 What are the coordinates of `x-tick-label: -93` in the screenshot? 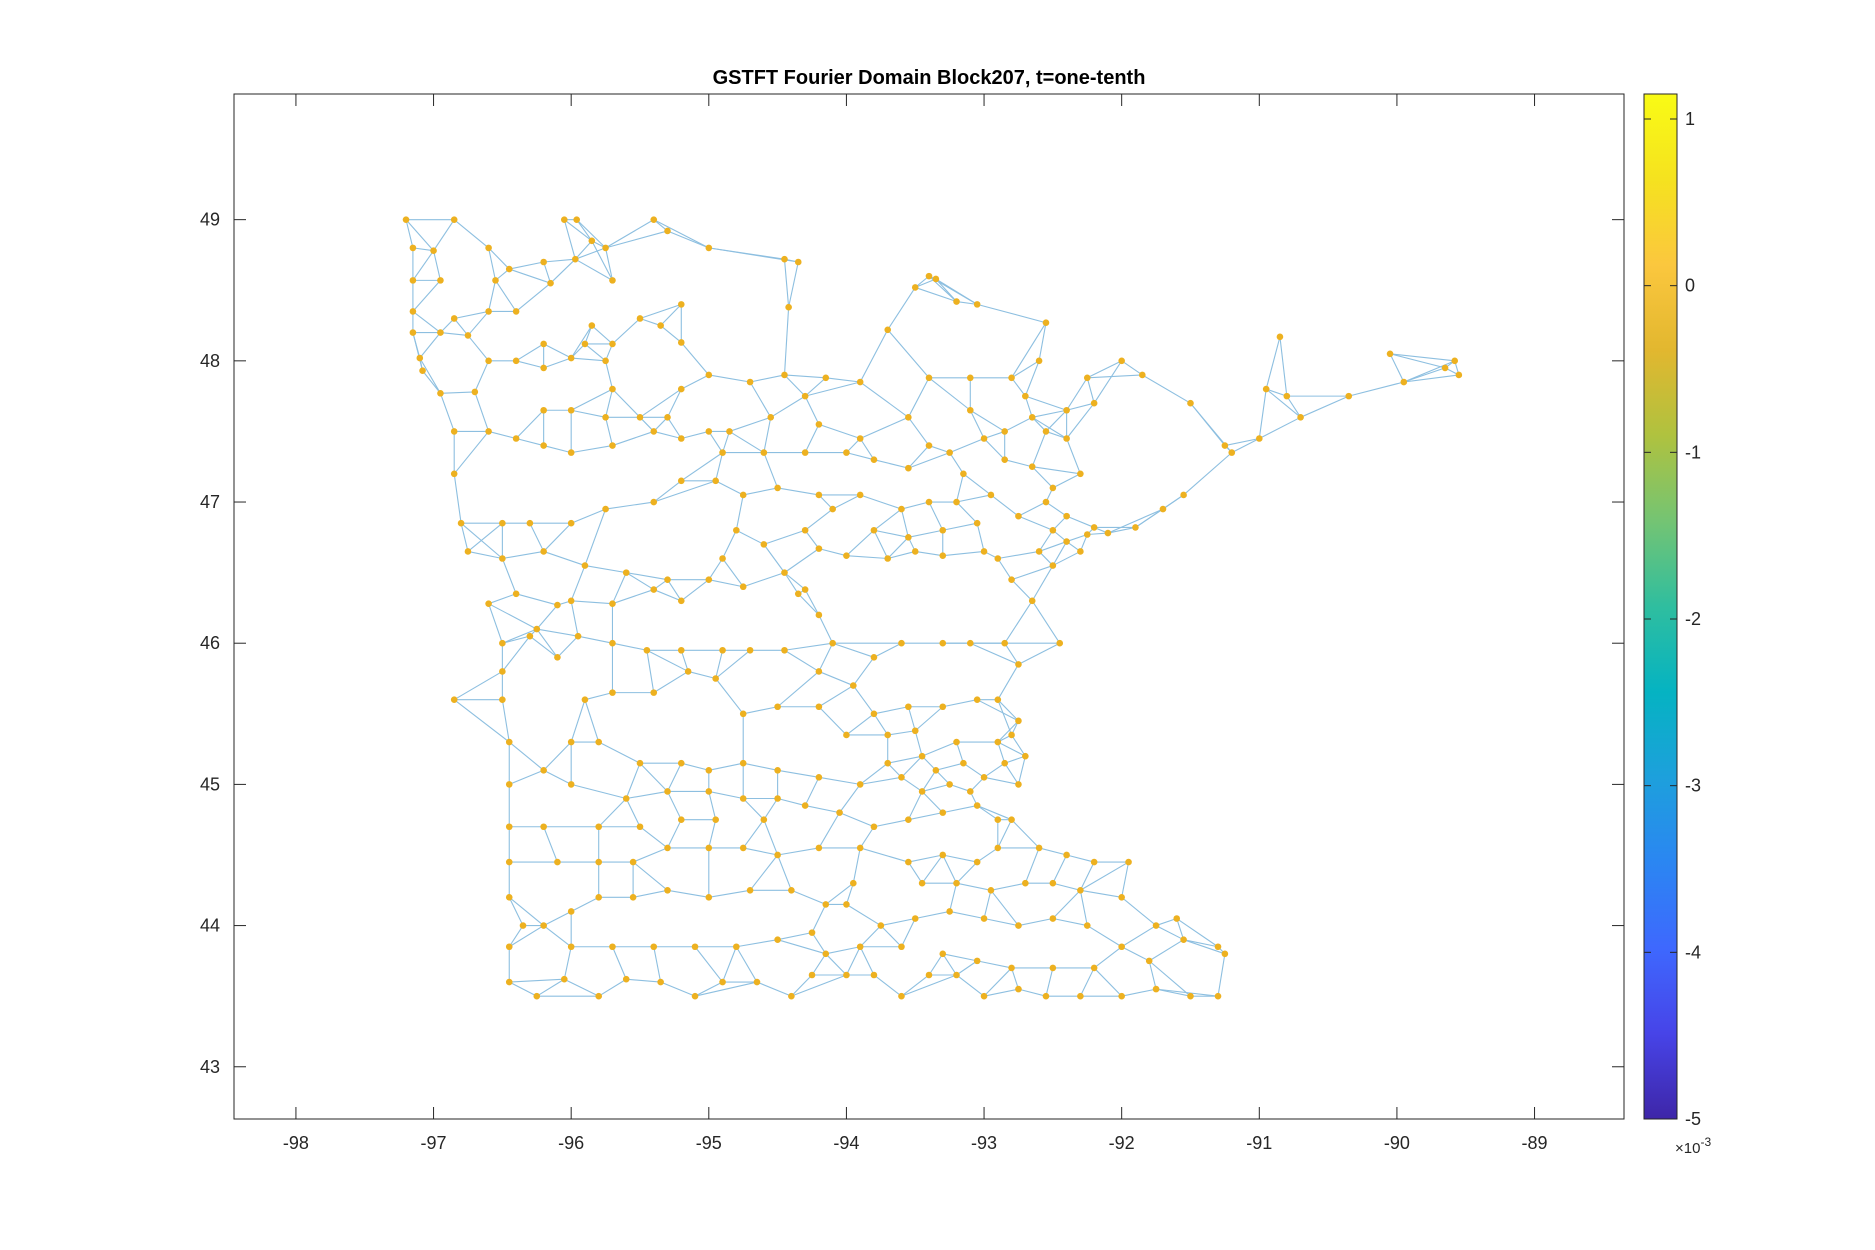 It's located at (984, 1143).